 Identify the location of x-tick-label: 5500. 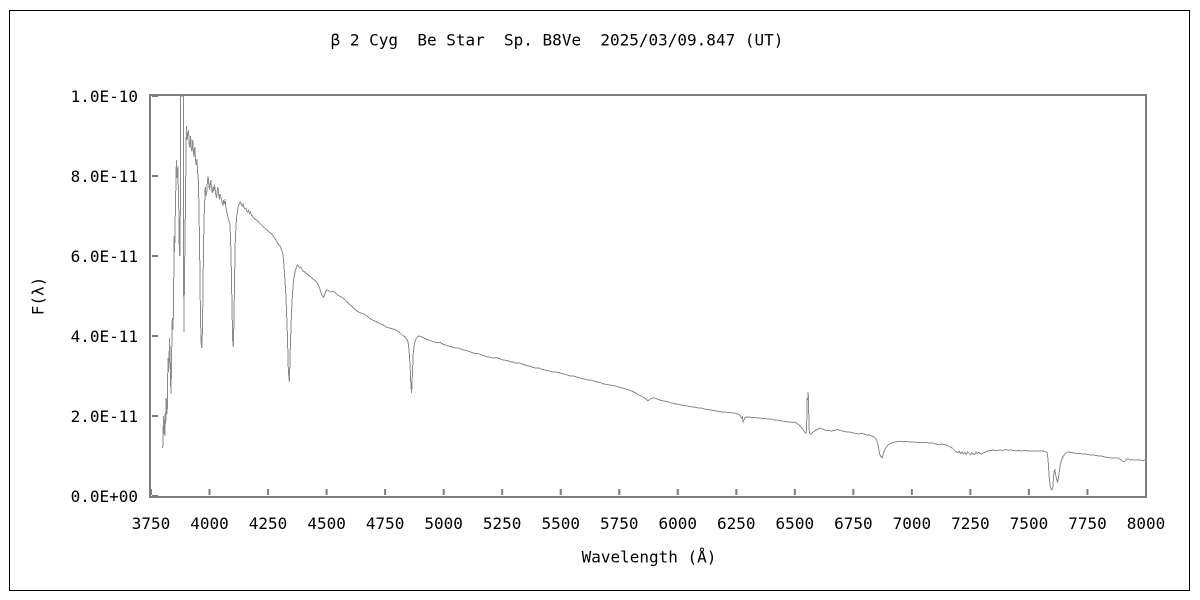
(560, 523).